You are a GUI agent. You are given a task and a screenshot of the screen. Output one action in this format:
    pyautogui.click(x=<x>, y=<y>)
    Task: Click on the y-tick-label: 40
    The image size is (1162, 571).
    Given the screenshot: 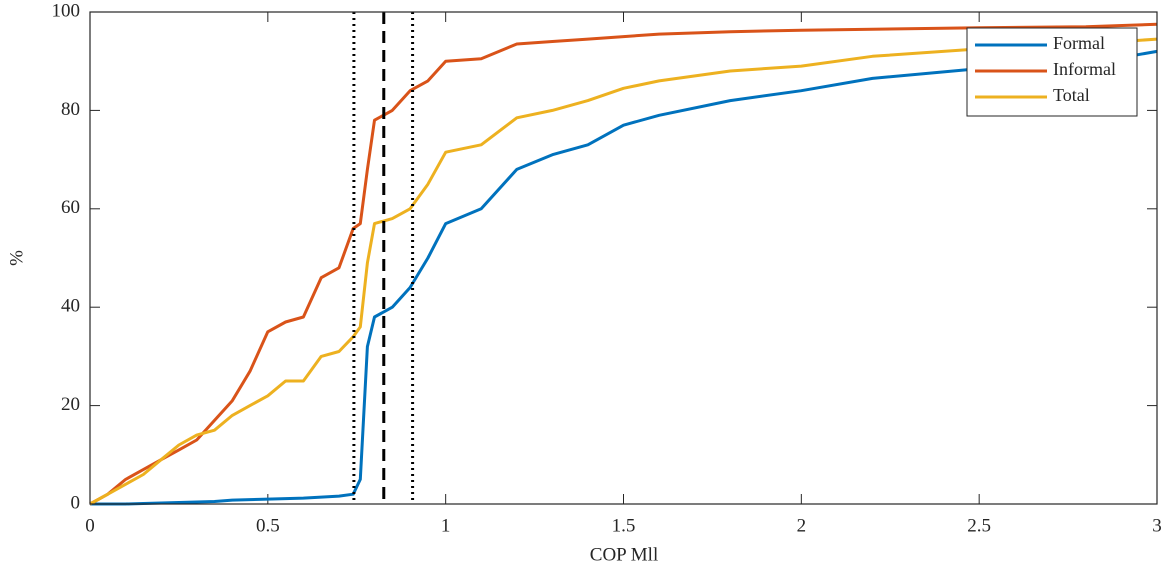 What is the action you would take?
    pyautogui.click(x=70, y=306)
    